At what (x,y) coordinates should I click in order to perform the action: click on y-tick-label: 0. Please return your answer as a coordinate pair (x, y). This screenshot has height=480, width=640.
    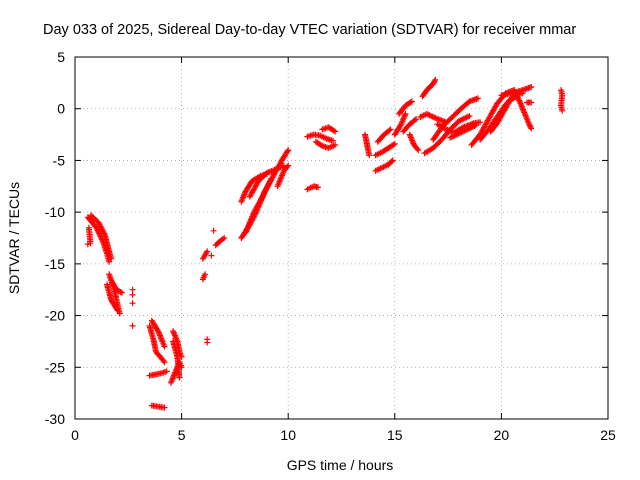
    Looking at the image, I should click on (61, 109).